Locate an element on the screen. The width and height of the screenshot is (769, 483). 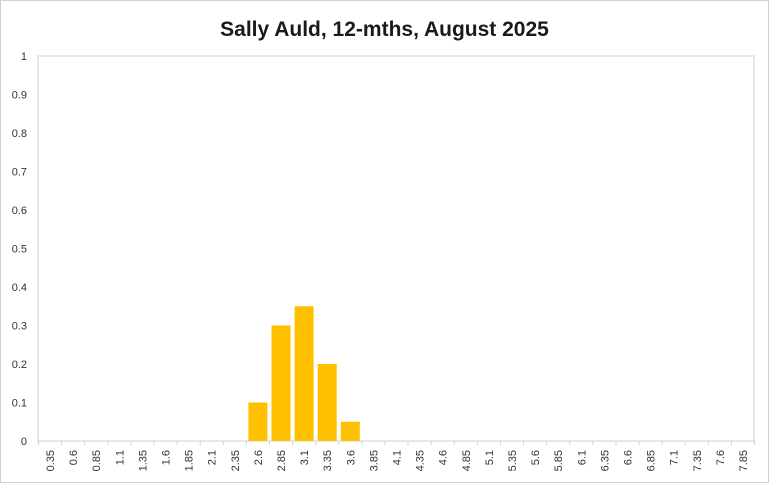
x-tick-label: 0.6 is located at coordinates (74, 457).